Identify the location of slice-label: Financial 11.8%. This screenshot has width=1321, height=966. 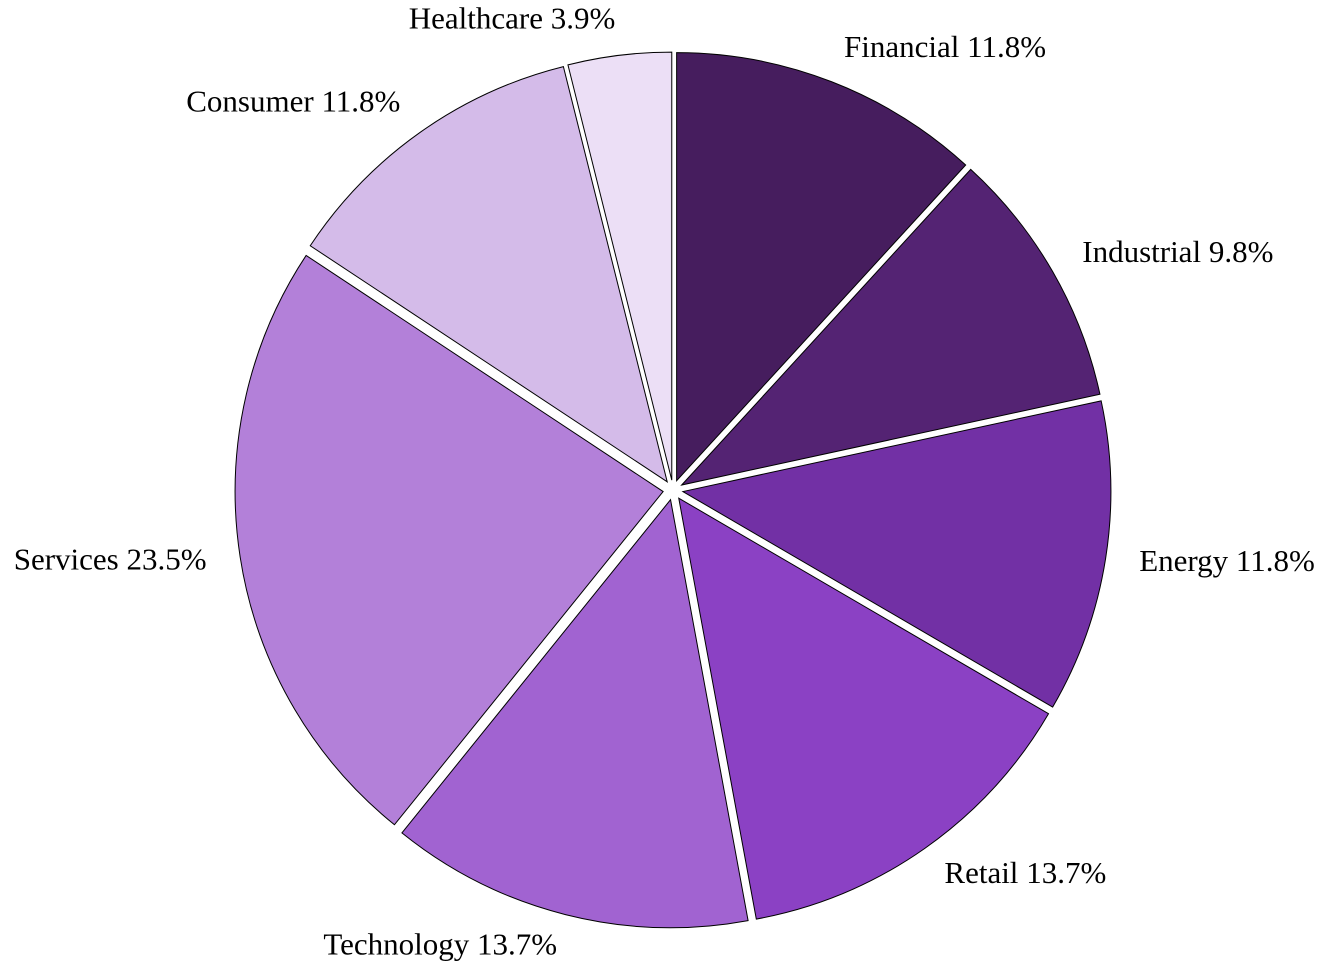
(945, 46).